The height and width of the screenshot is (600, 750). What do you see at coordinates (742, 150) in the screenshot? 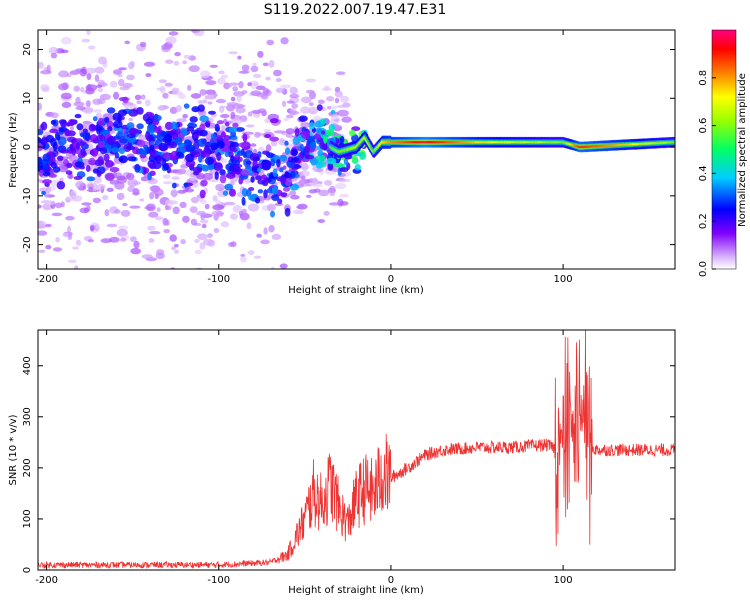
I see `colorbar-label: Normalized spectral amplitude` at bounding box center [742, 150].